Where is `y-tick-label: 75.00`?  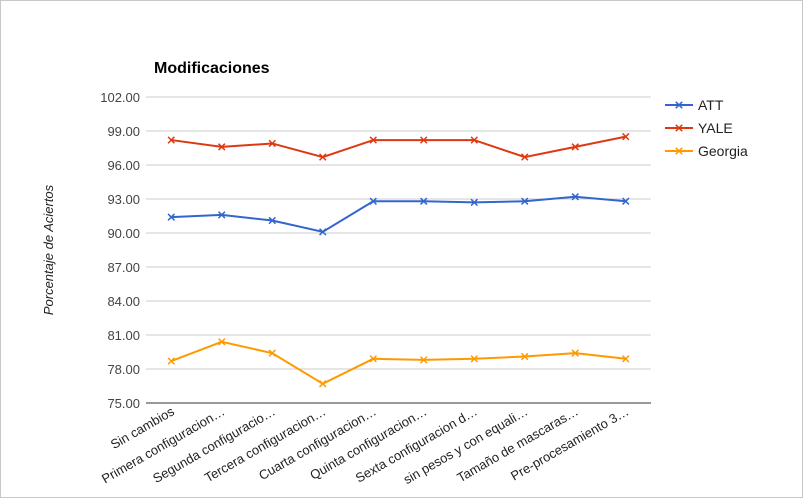 y-tick-label: 75.00 is located at coordinates (123, 403).